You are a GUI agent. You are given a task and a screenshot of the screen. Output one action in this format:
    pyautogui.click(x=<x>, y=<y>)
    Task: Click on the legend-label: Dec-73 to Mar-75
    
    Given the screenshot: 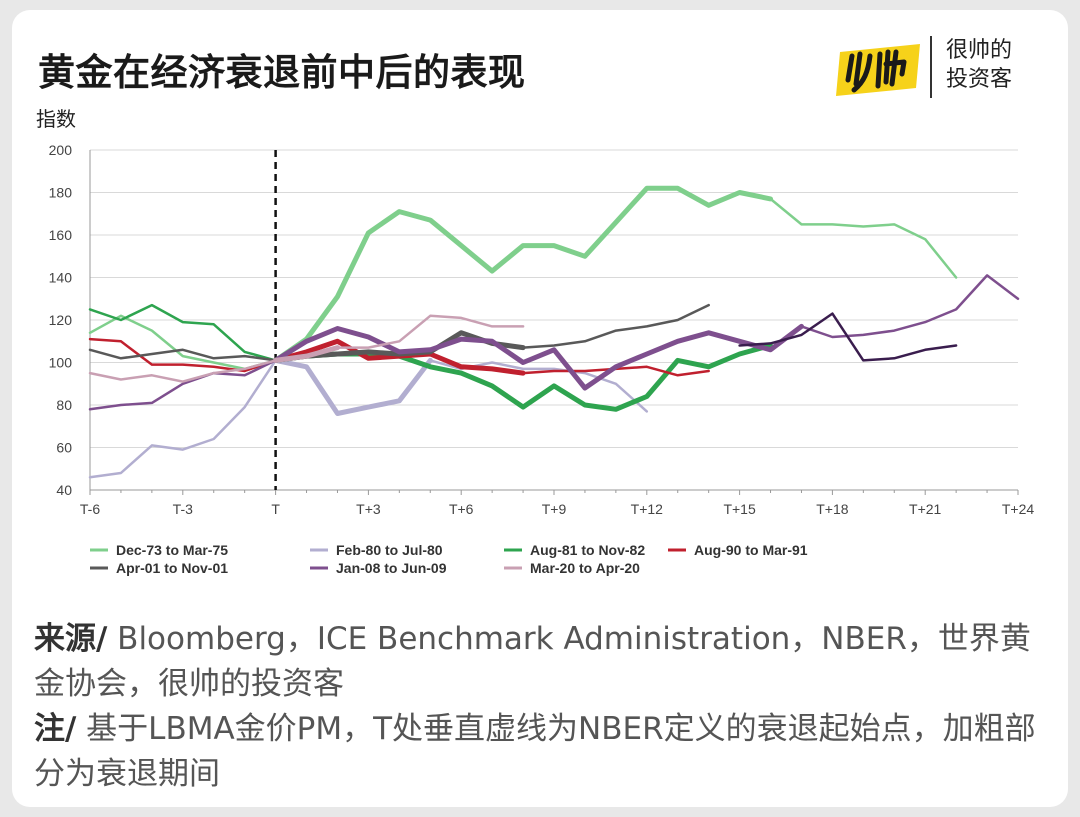 What is the action you would take?
    pyautogui.click(x=172, y=550)
    